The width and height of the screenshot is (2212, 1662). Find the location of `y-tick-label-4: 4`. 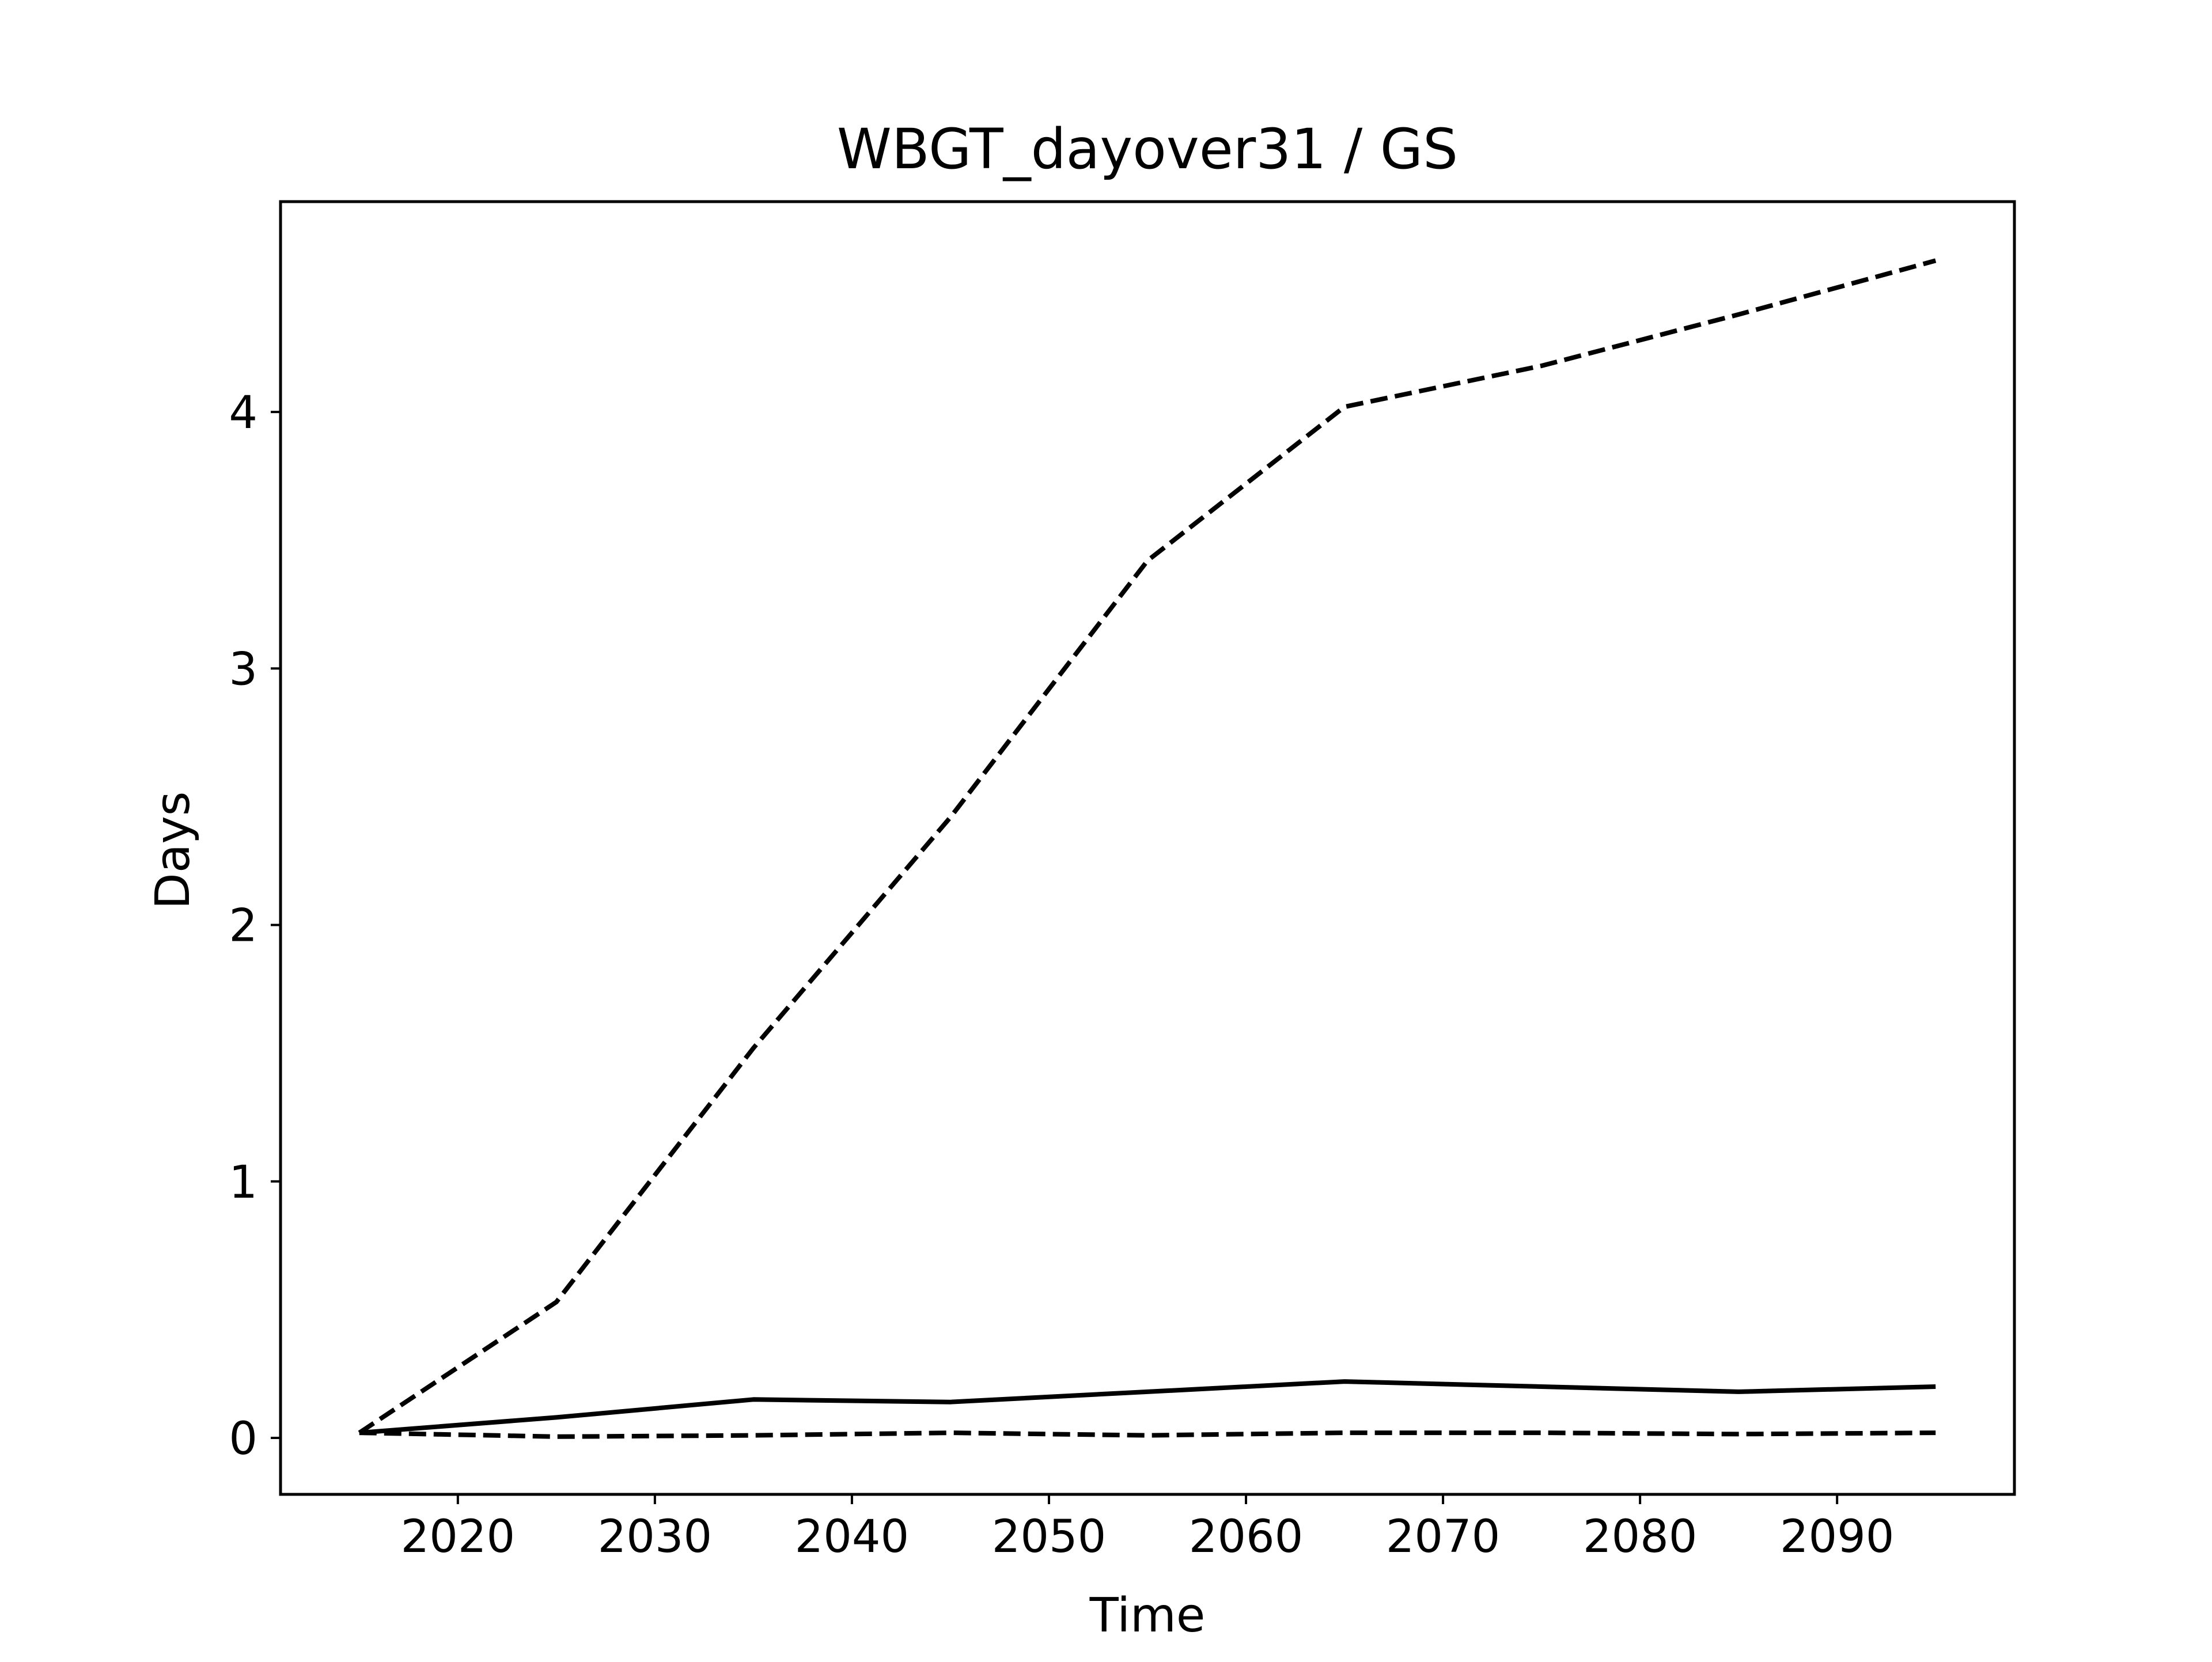

y-tick-label-4: 4 is located at coordinates (243, 413).